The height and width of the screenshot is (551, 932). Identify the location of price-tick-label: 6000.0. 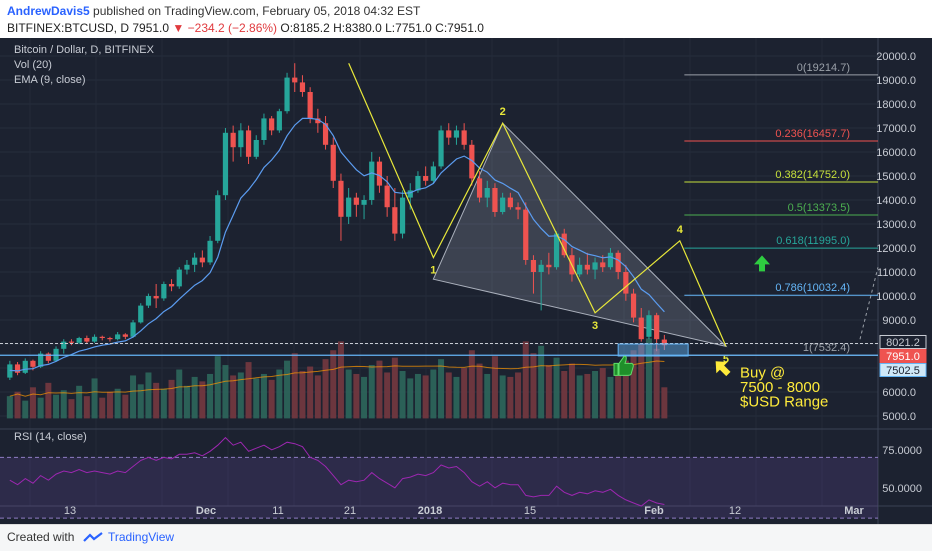
(899, 393).